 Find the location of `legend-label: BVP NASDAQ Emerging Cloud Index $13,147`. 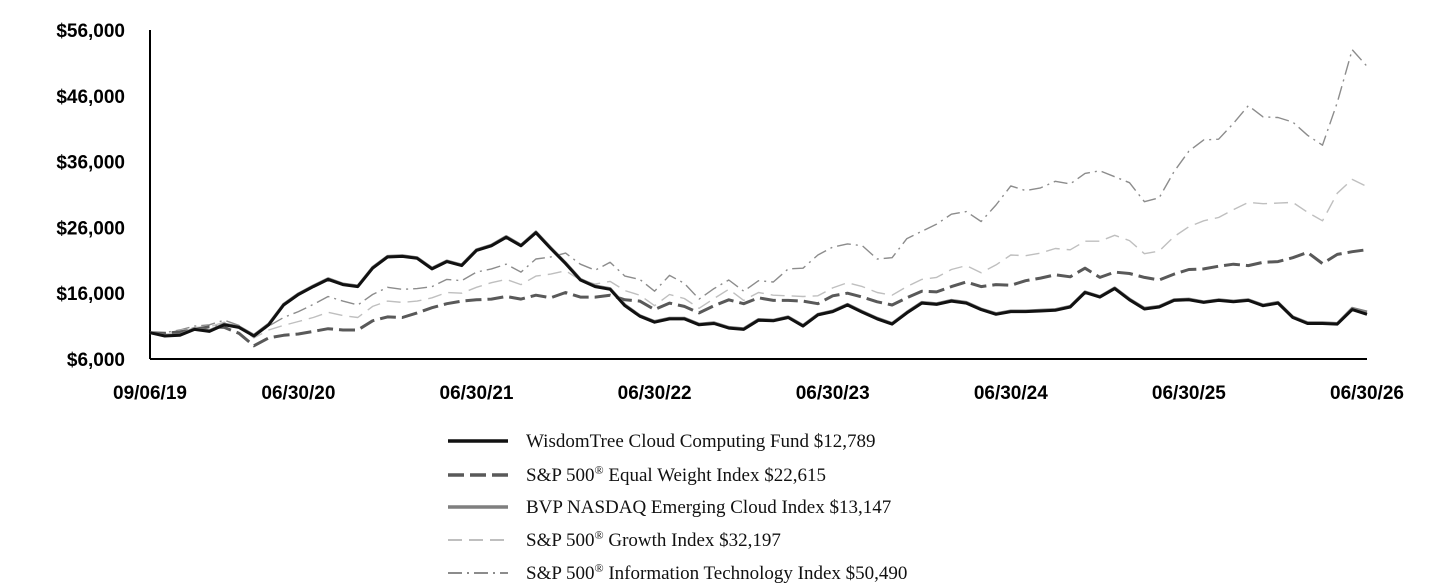

legend-label: BVP NASDAQ Emerging Cloud Index $13,147 is located at coordinates (708, 507).